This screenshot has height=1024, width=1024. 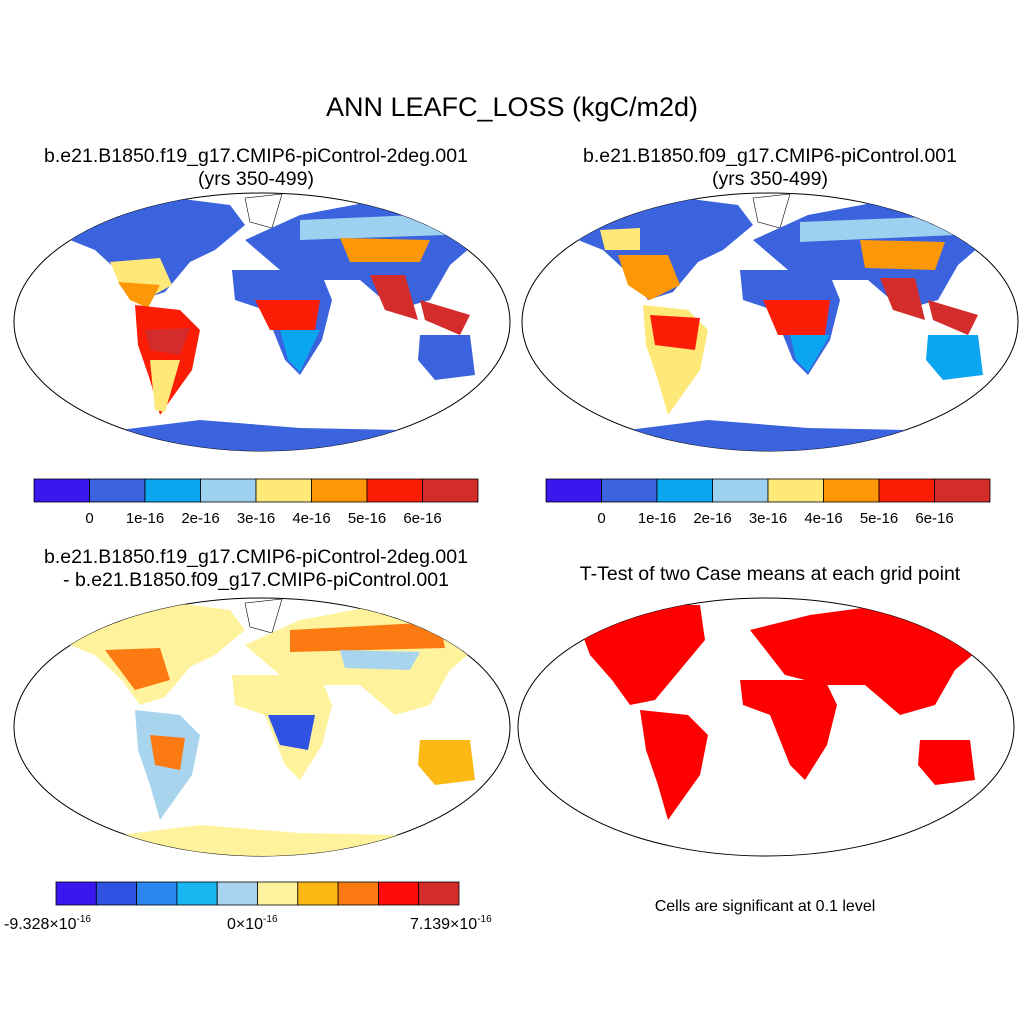 What do you see at coordinates (47, 923) in the screenshot?
I see `diff-colorbar-min-label: -9.328×10⁻¹⁶` at bounding box center [47, 923].